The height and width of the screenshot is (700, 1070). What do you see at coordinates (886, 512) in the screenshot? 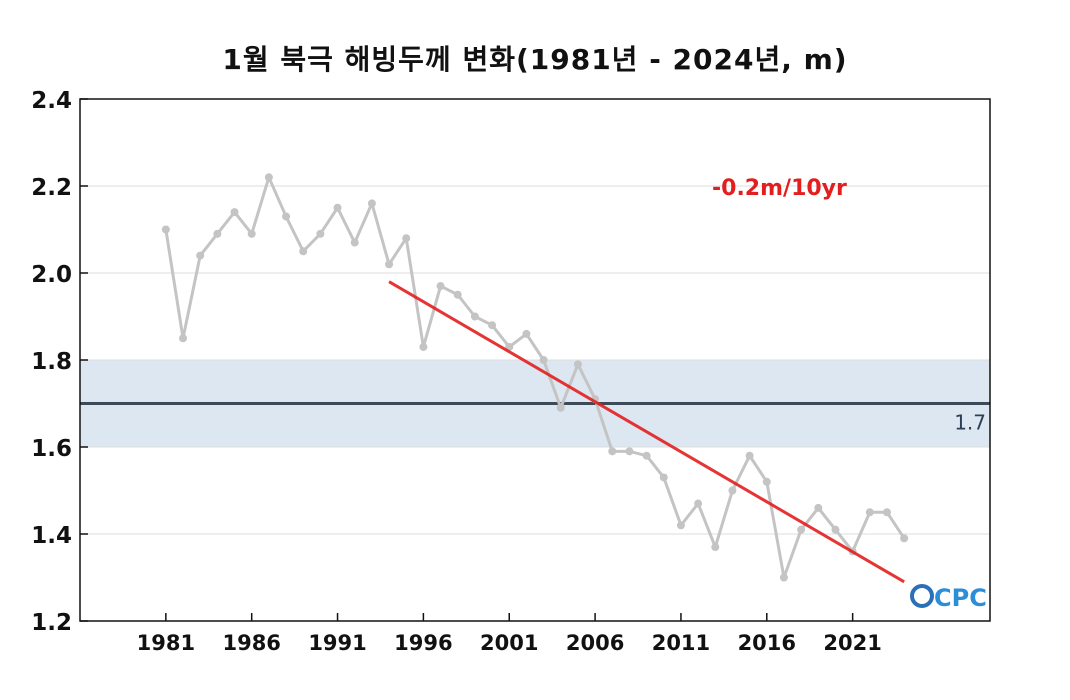
I see `data-point-2023` at bounding box center [886, 512].